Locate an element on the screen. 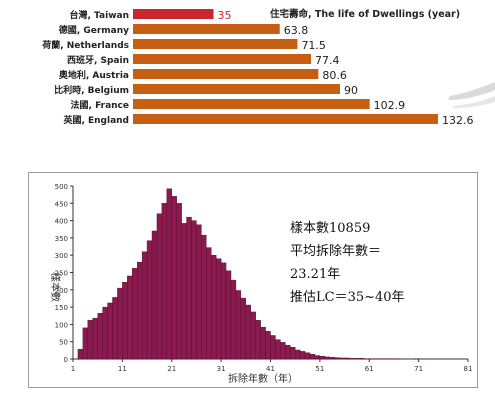 This screenshot has height=400, width=495. bar-value-label: 71.5 is located at coordinates (313, 45).